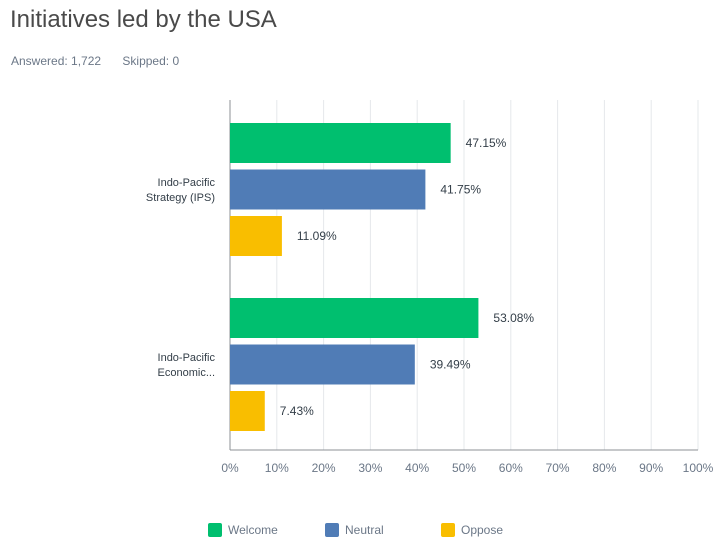 The height and width of the screenshot is (556, 718). I want to click on legend-item-neutral: Neutral, so click(354, 530).